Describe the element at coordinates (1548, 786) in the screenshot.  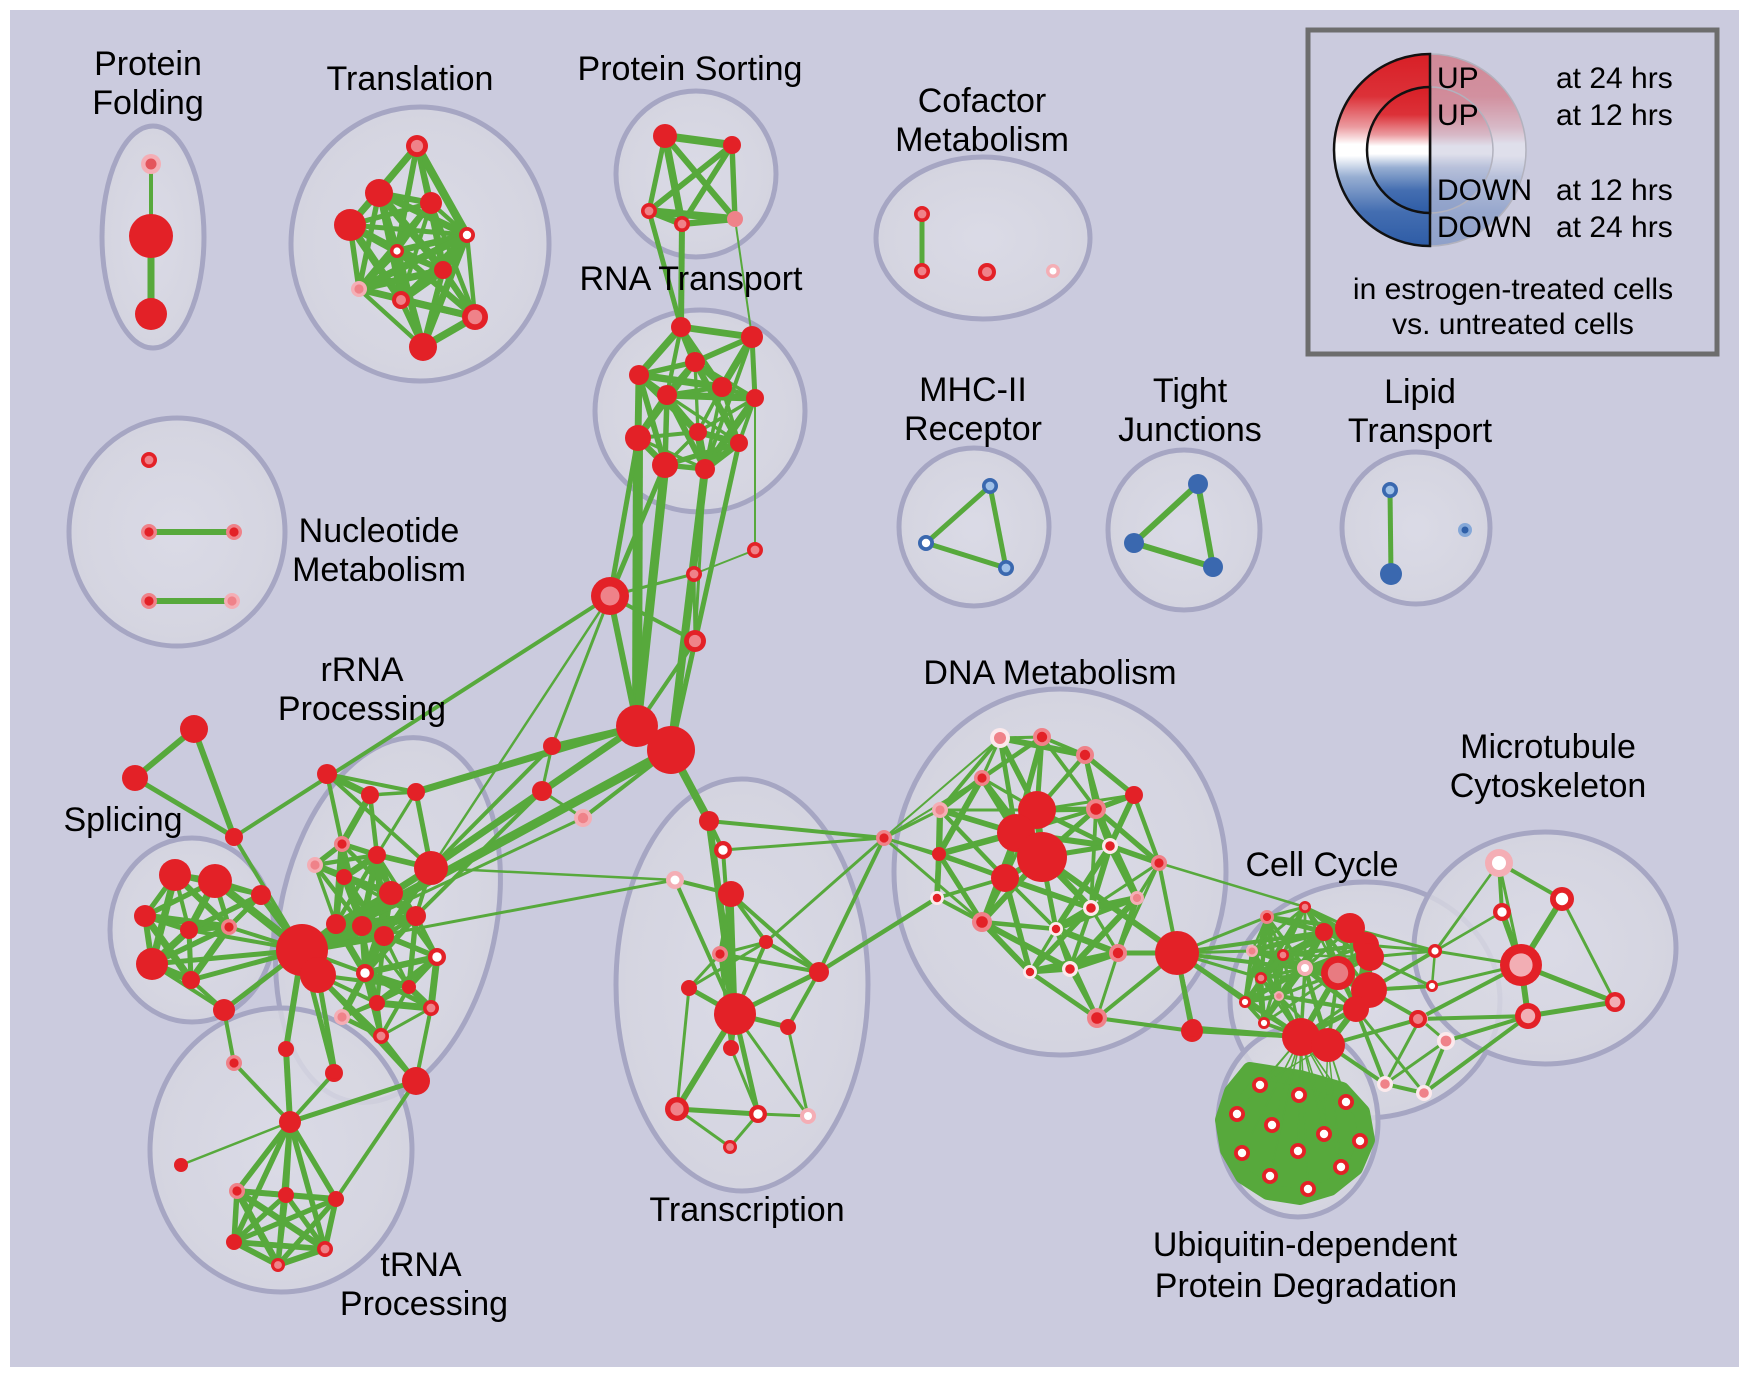
I see `svg-text: Cytoskeleton` at that location.